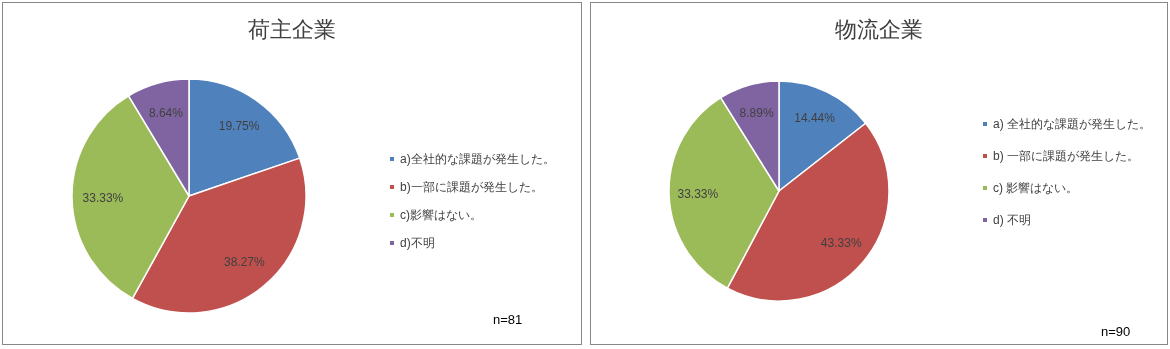 Image resolution: width=1170 pixels, height=349 pixels. Describe the element at coordinates (879, 29) in the screenshot. I see `chart-title: 物流企業` at that location.